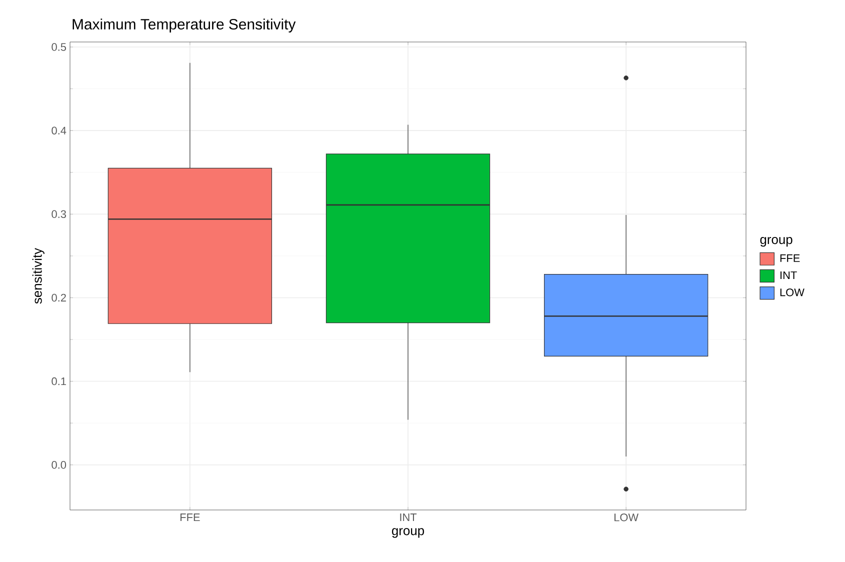  Describe the element at coordinates (59, 464) in the screenshot. I see `y-tick-label: 0.0` at that location.